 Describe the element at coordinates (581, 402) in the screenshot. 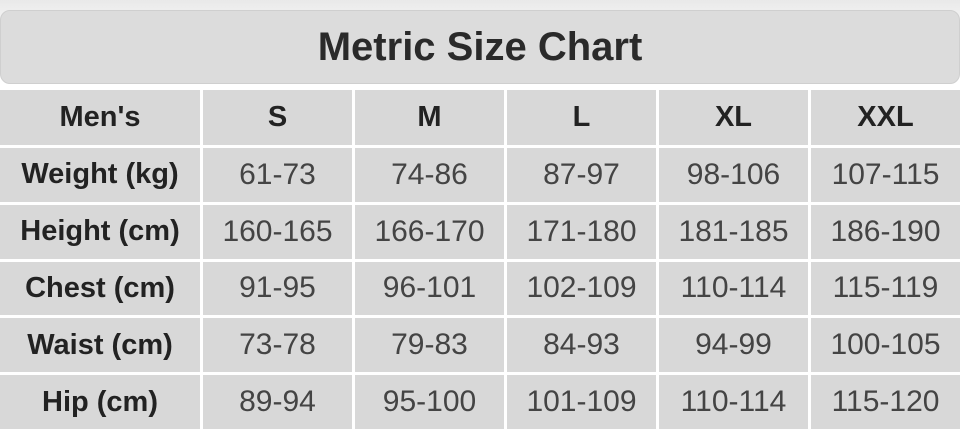

I see `size-range: 101-109` at that location.